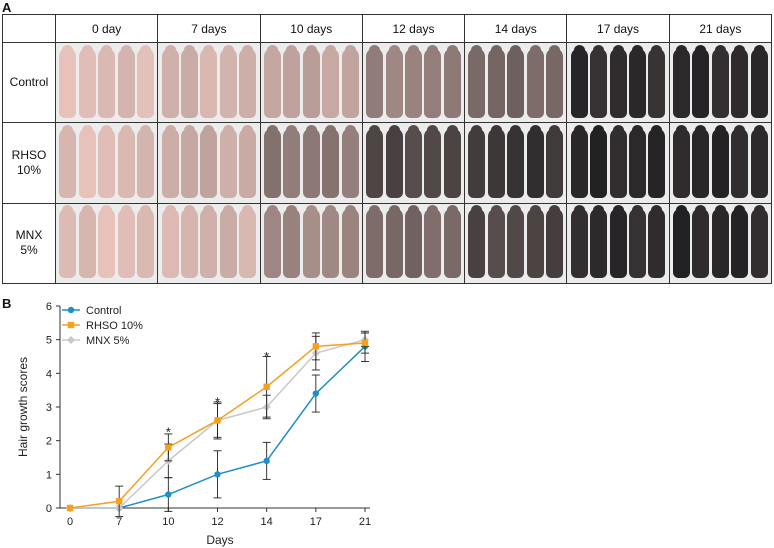  Describe the element at coordinates (29, 163) in the screenshot. I see `row-label: RHSO 10%` at that location.